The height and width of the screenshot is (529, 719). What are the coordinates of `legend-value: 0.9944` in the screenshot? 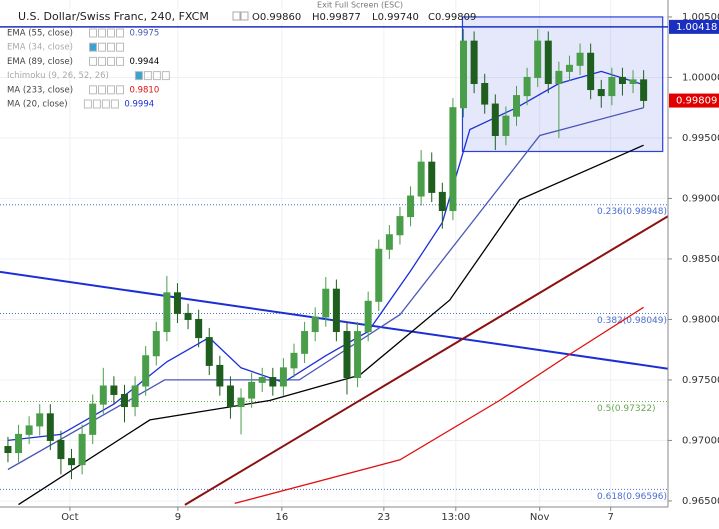 It's located at (145, 62).